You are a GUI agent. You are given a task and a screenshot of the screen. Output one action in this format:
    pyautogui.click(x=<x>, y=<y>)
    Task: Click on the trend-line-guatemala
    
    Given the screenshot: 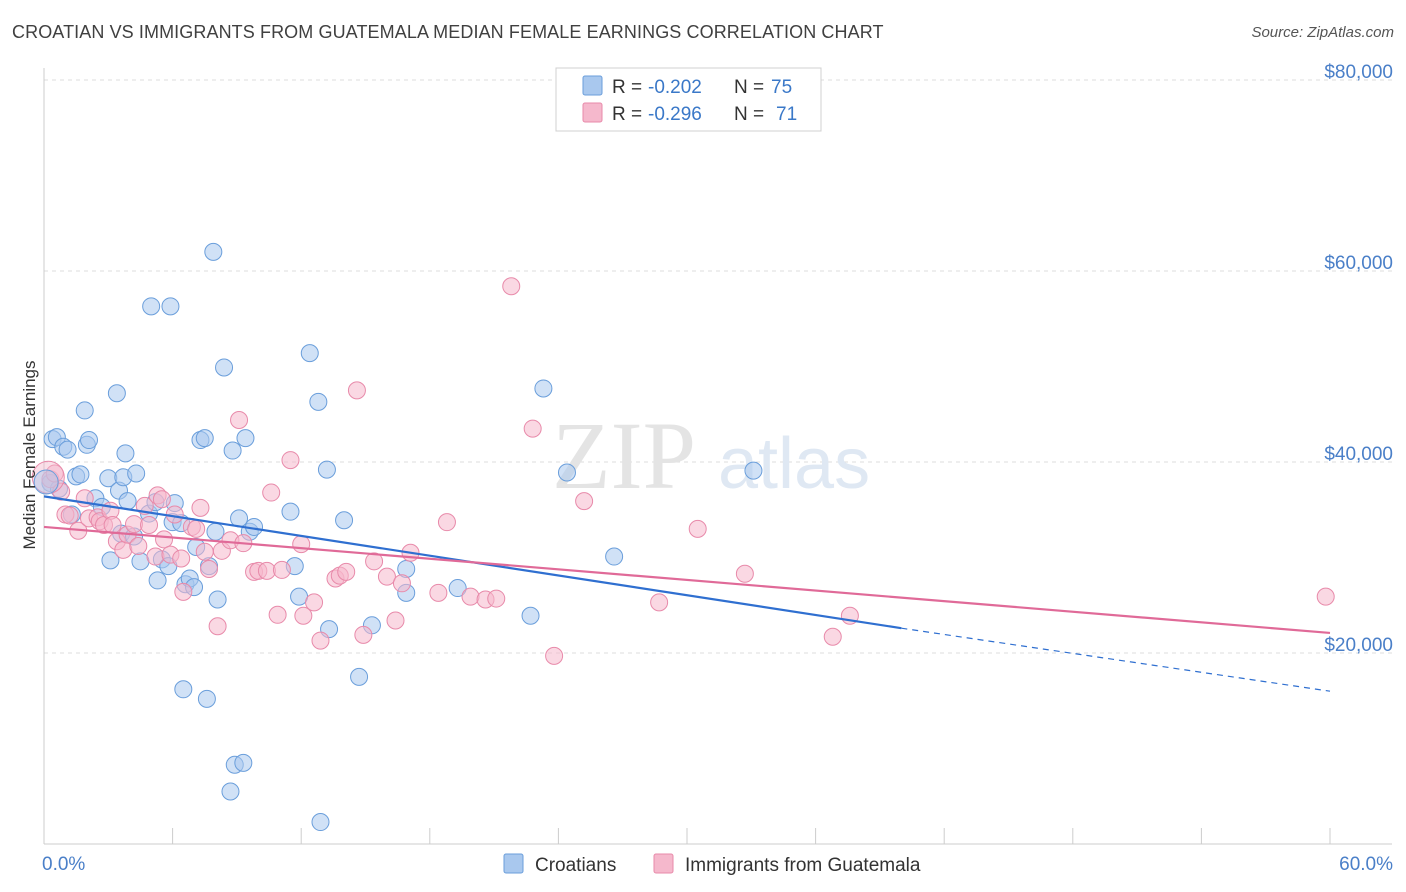 What is the action you would take?
    pyautogui.click(x=687, y=580)
    